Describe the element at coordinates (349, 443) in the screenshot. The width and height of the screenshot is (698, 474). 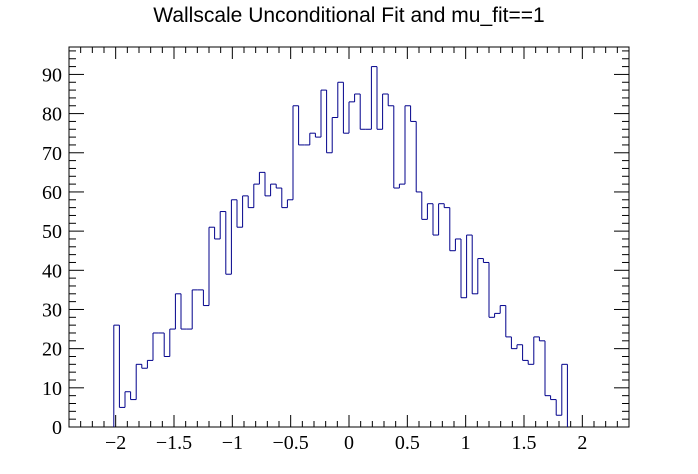
I see `x-tick-label: 0` at that location.